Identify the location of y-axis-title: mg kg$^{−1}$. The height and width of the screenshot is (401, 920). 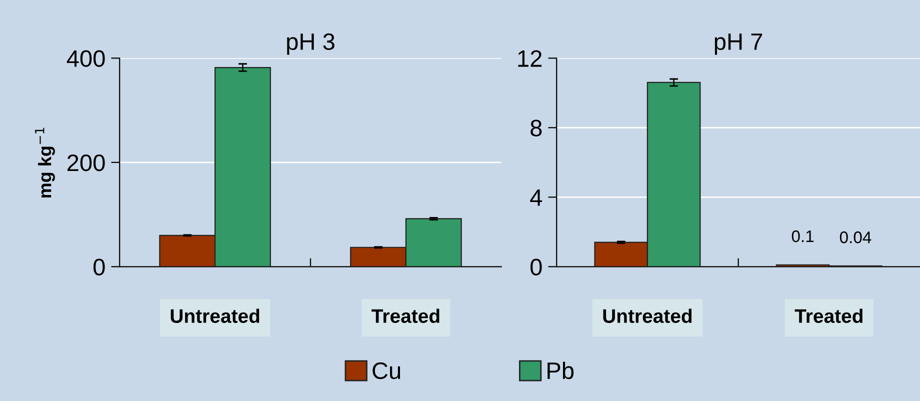
(44, 163).